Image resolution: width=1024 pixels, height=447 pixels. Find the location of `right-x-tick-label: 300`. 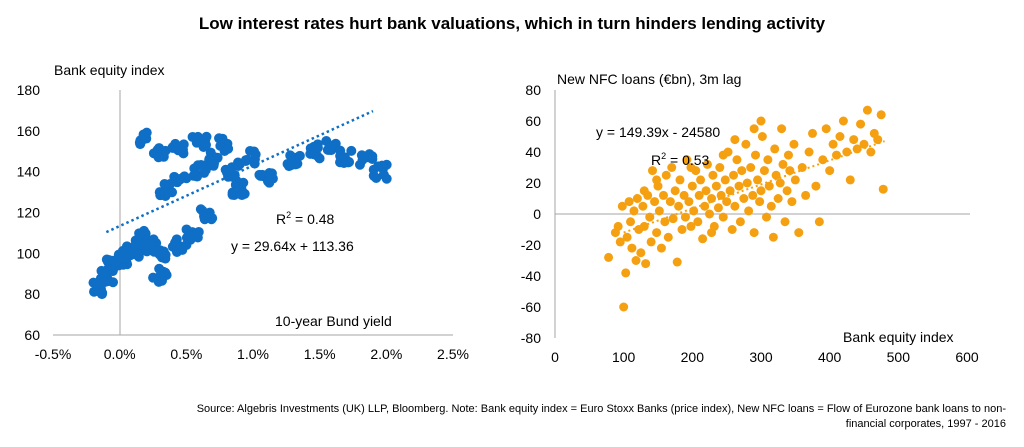

right-x-tick-label: 300 is located at coordinates (761, 357).